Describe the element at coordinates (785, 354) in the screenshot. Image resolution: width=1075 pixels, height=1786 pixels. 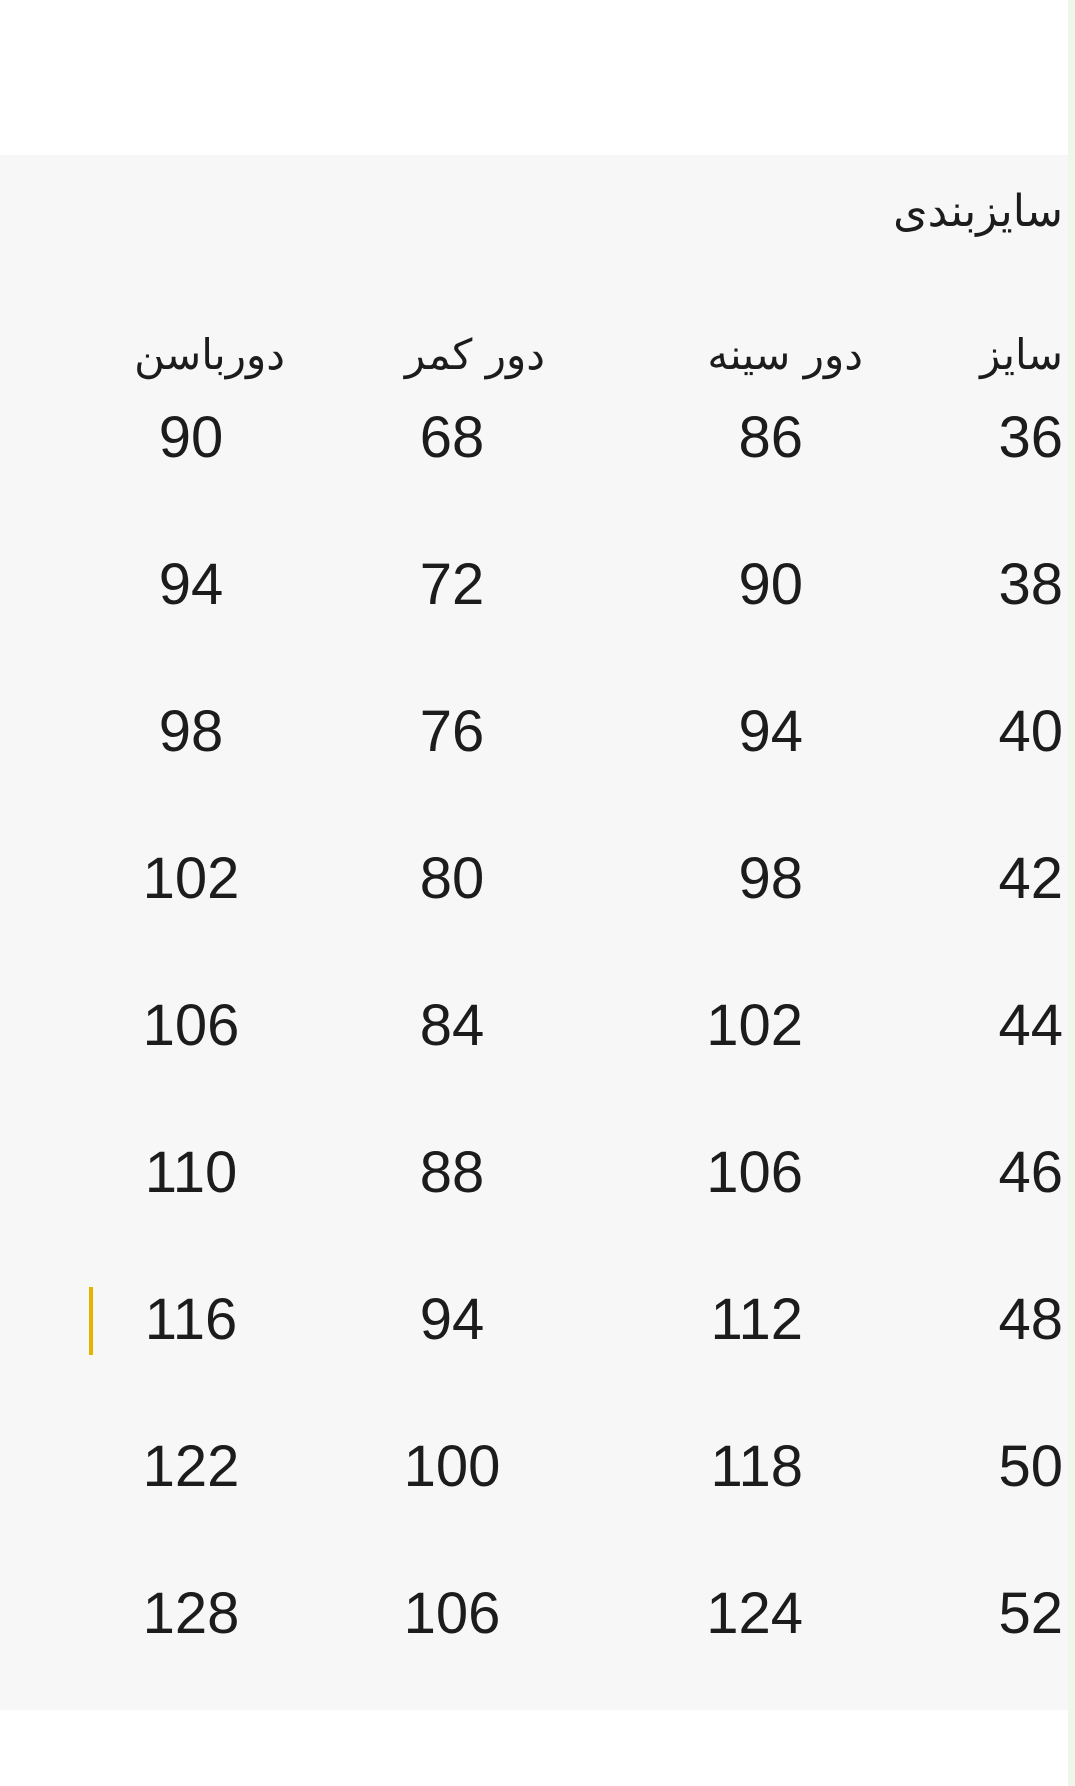
I see `header-chest: دور سینه` at that location.